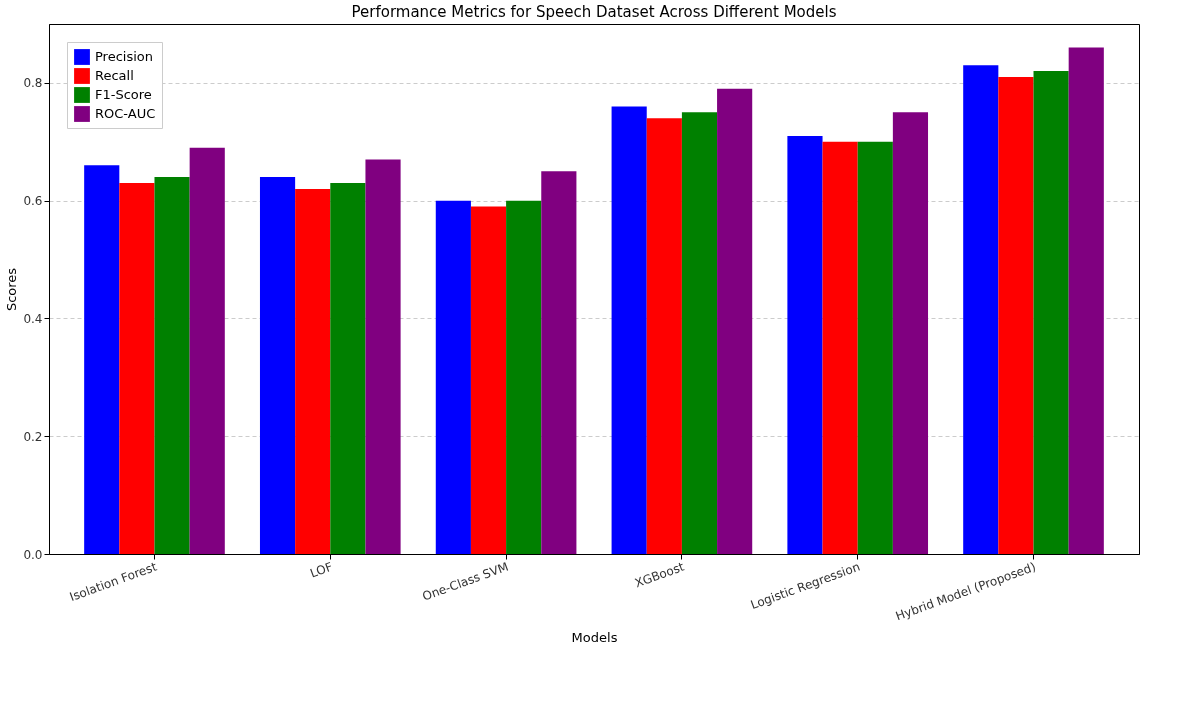 The image size is (1182, 702). Describe the element at coordinates (33, 201) in the screenshot. I see `y-tick-label: 0.6` at that location.